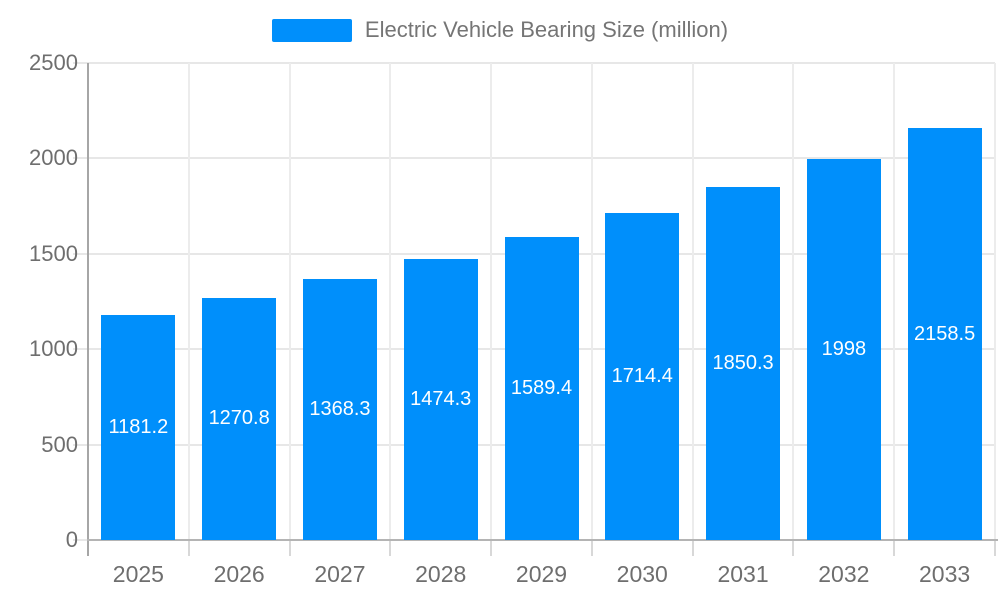  Describe the element at coordinates (88, 309) in the screenshot. I see `y-axis-line` at that location.